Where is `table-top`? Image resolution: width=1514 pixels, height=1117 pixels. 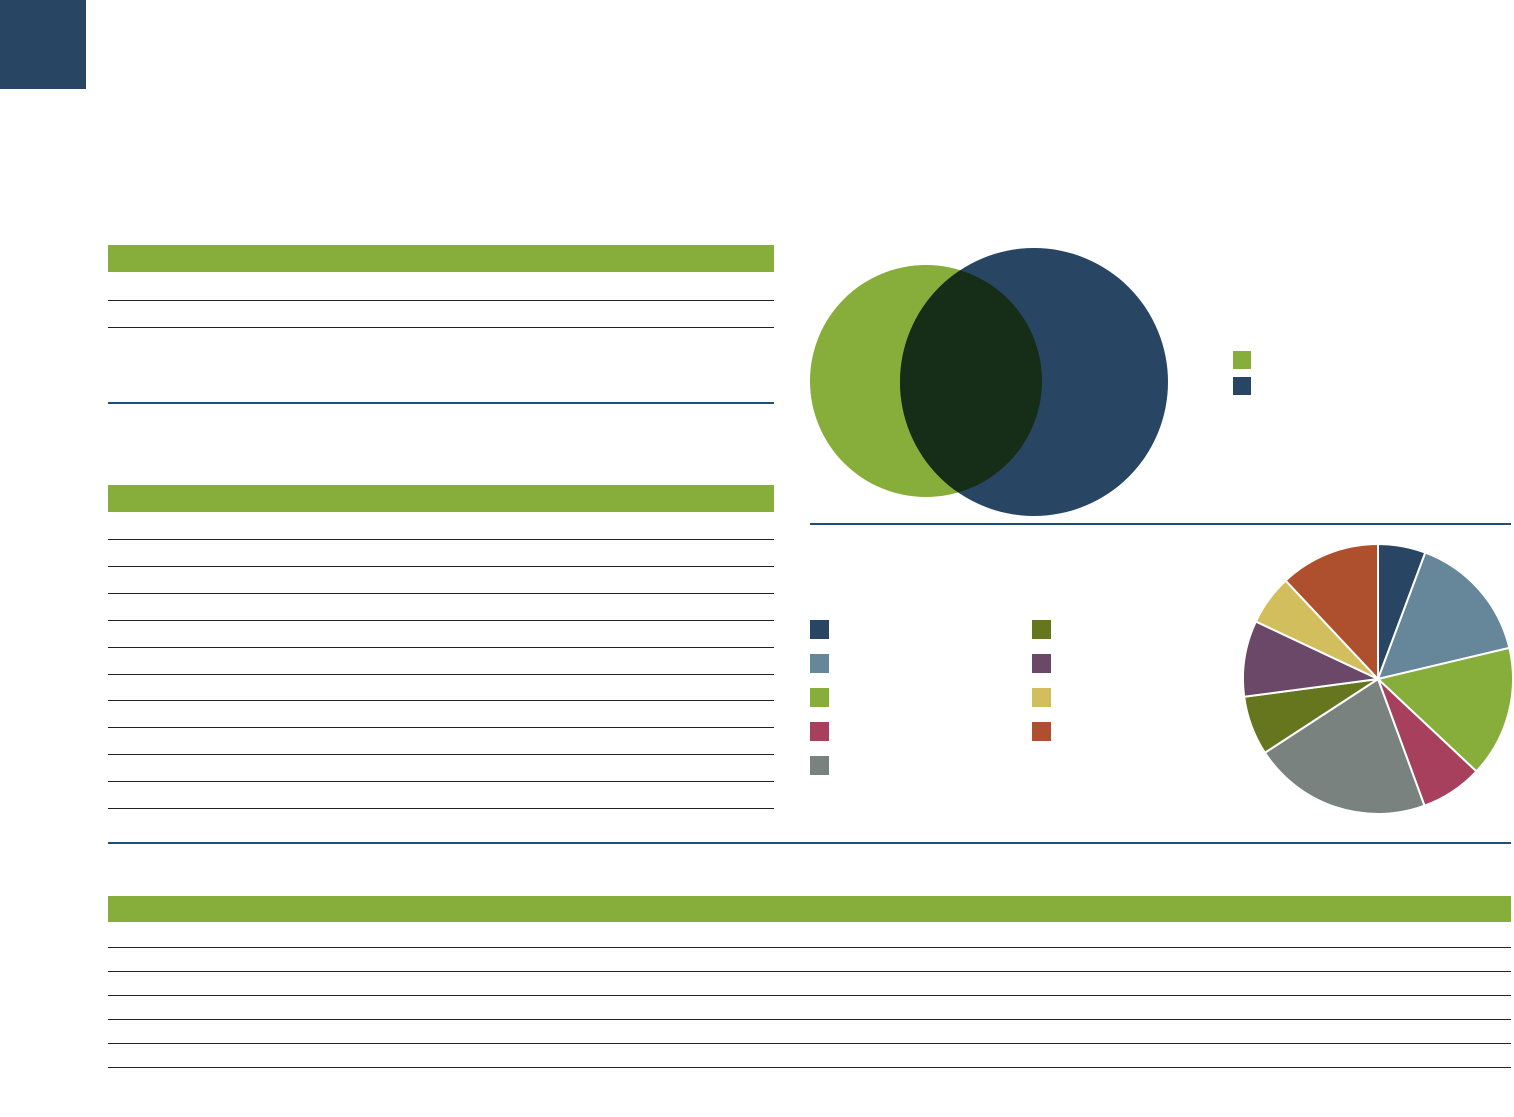
table-top is located at coordinates (441, 286).